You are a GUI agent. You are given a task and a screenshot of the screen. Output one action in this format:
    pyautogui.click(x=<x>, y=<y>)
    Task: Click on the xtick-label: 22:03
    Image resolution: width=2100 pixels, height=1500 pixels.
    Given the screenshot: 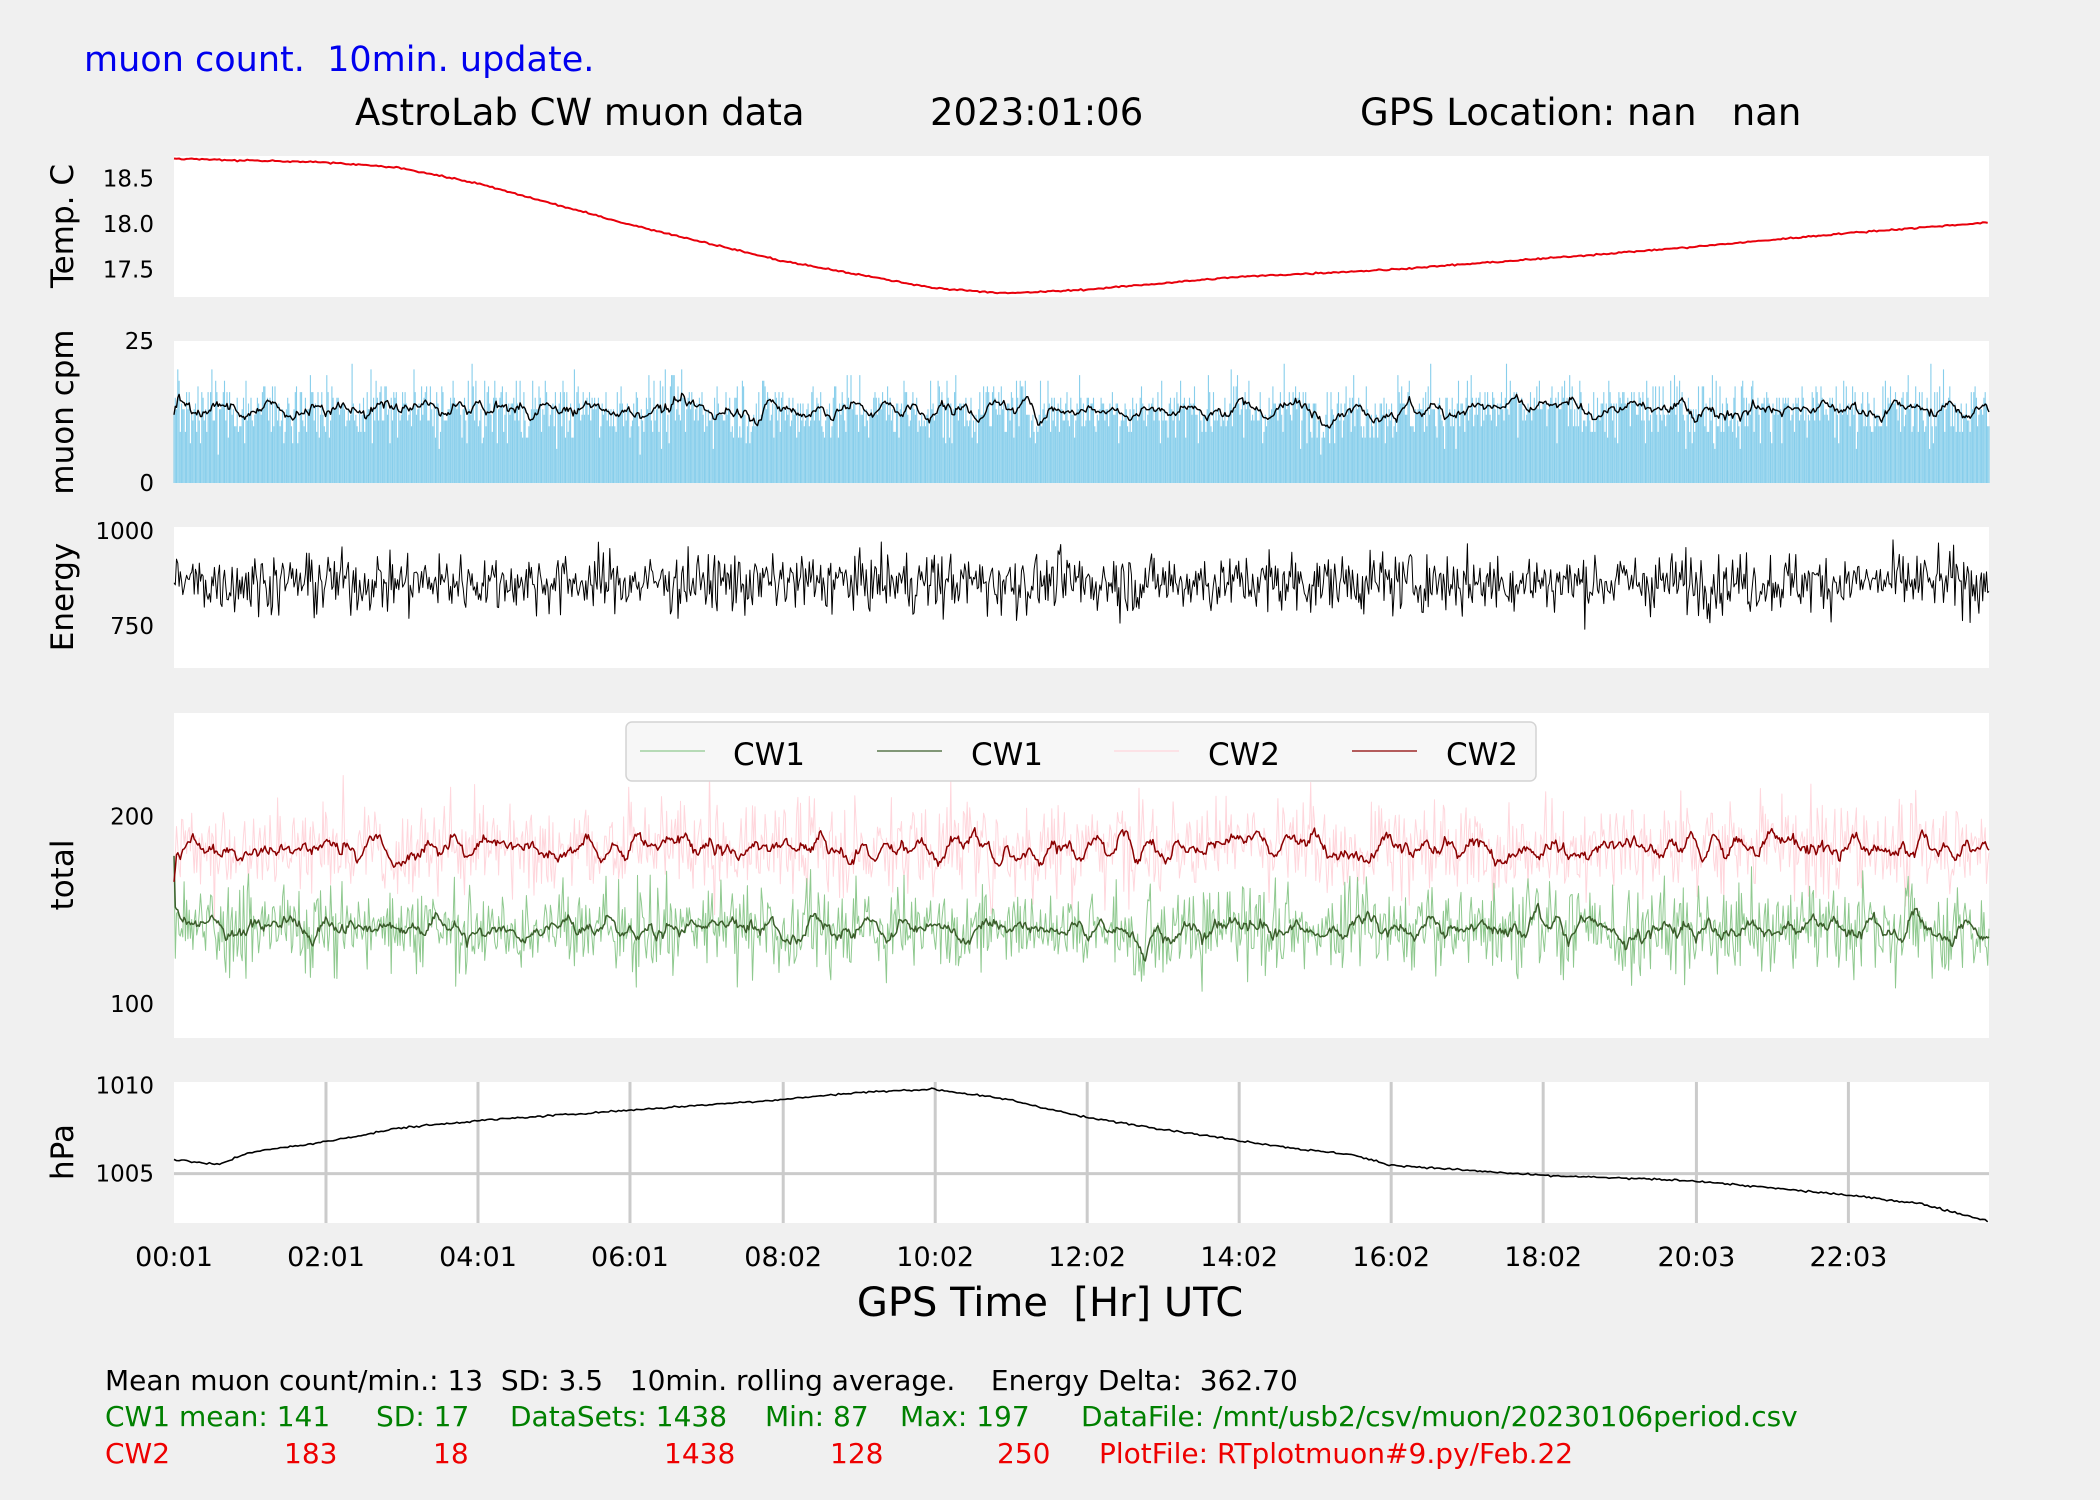 What is the action you would take?
    pyautogui.click(x=1849, y=1257)
    